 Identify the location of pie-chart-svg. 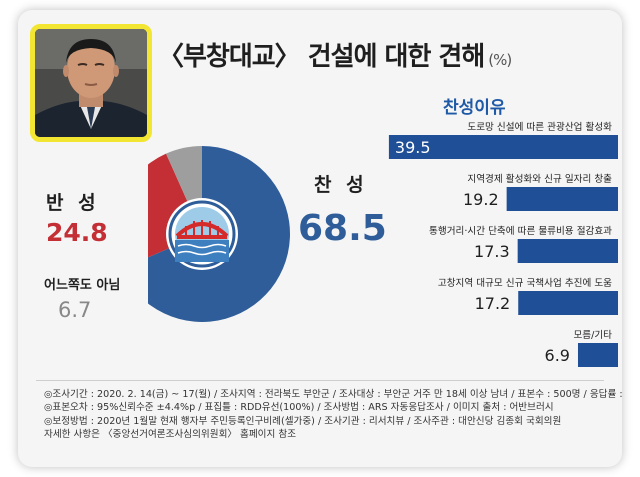
(202, 234).